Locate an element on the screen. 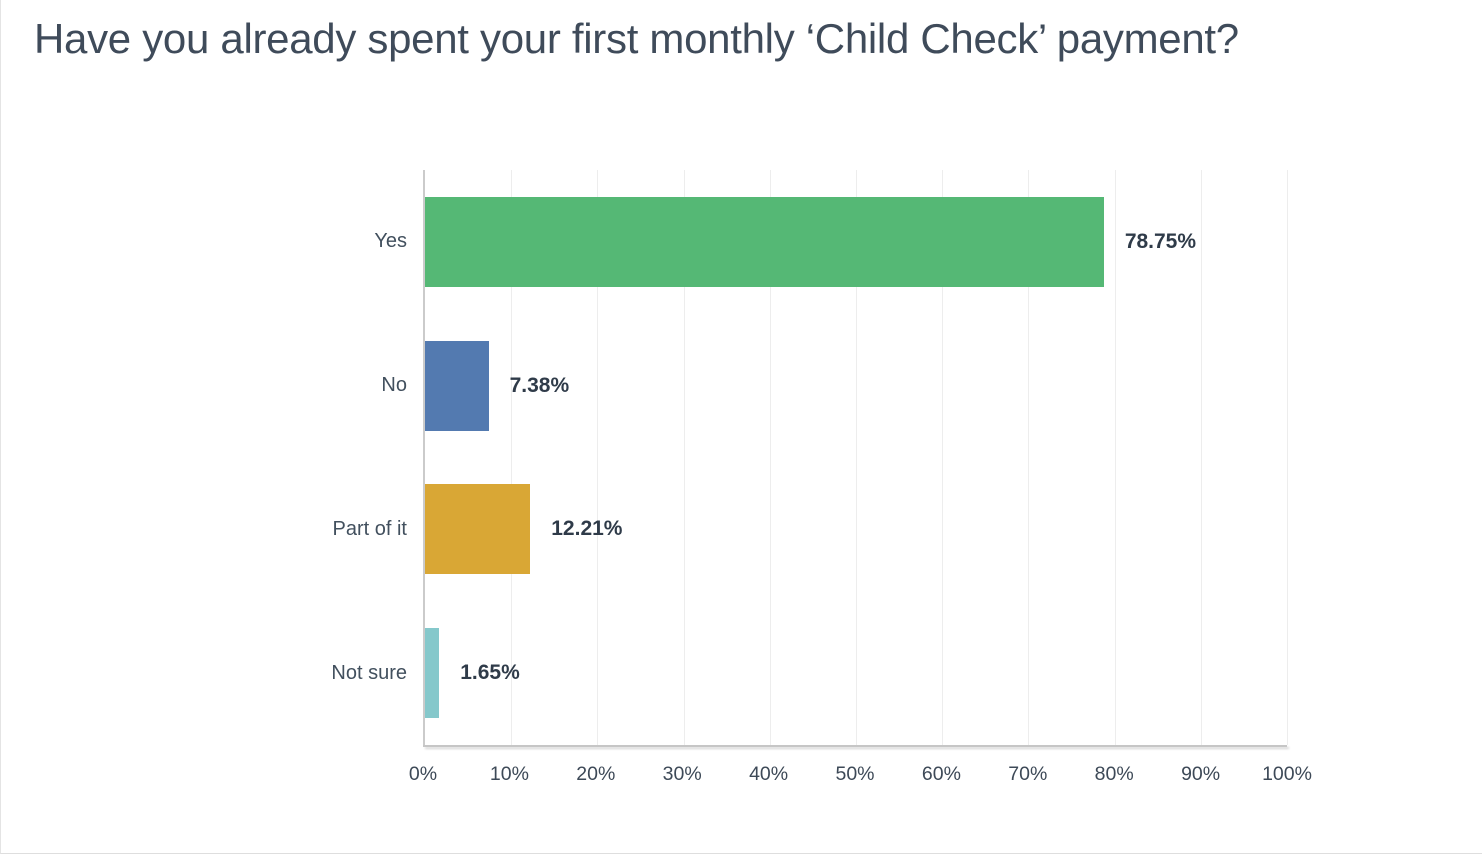  bar-no is located at coordinates (457, 385).